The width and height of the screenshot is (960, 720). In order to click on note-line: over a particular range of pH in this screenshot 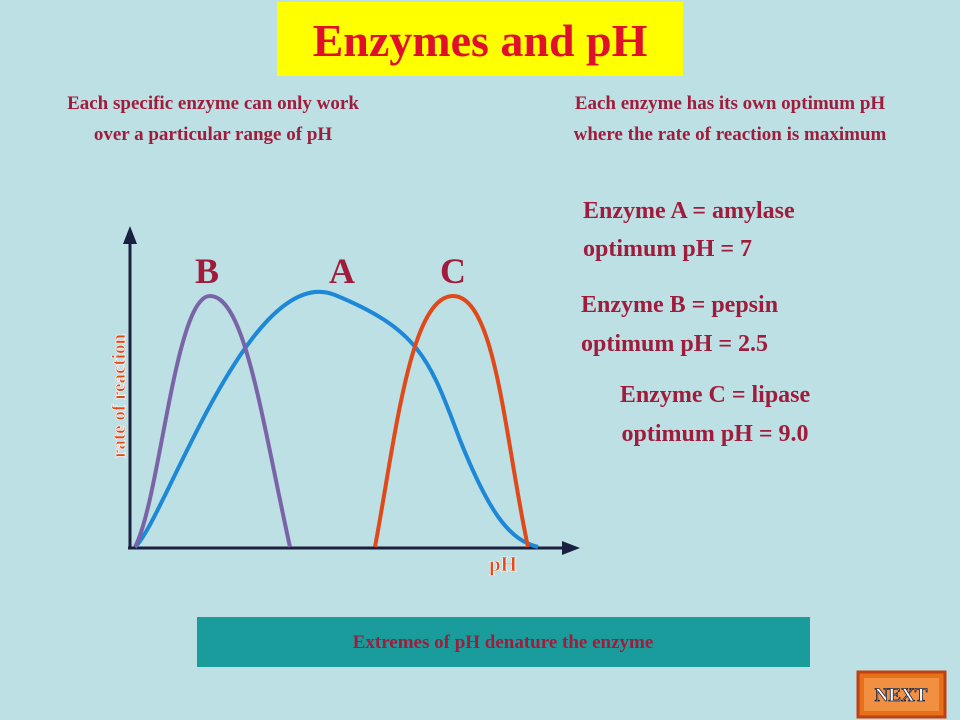, I will do `click(213, 134)`.